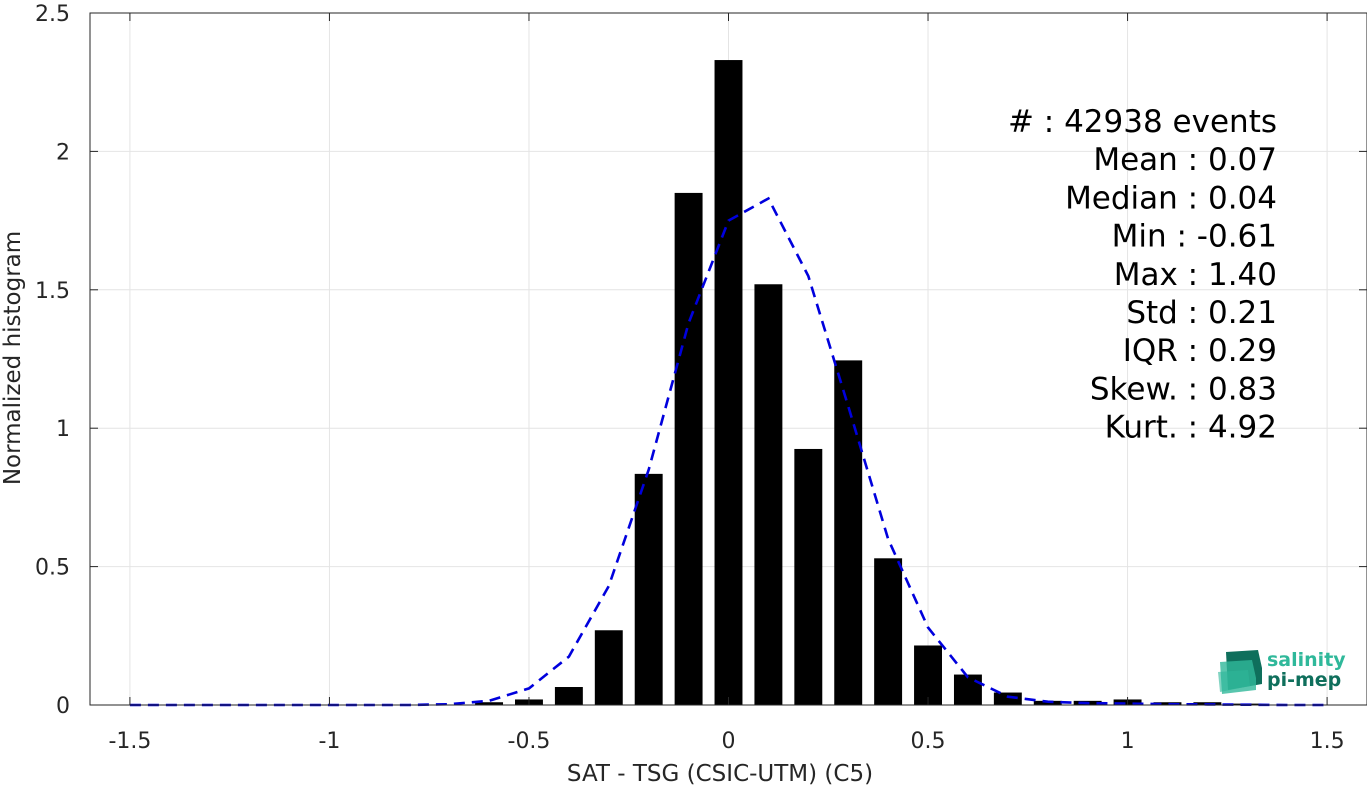 This screenshot has width=1367, height=785. Describe the element at coordinates (1195, 275) in the screenshot. I see `stat-line: Max : 1.40` at that location.